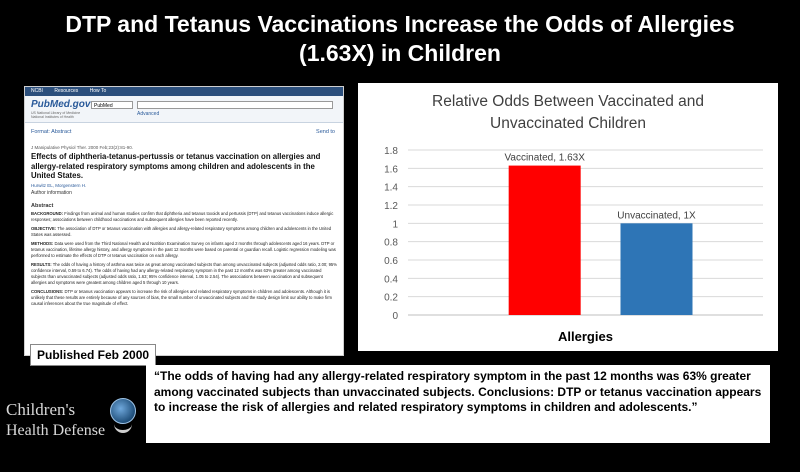 The height and width of the screenshot is (472, 800). Describe the element at coordinates (93, 355) in the screenshot. I see `published-label: Published Feb 2000` at that location.